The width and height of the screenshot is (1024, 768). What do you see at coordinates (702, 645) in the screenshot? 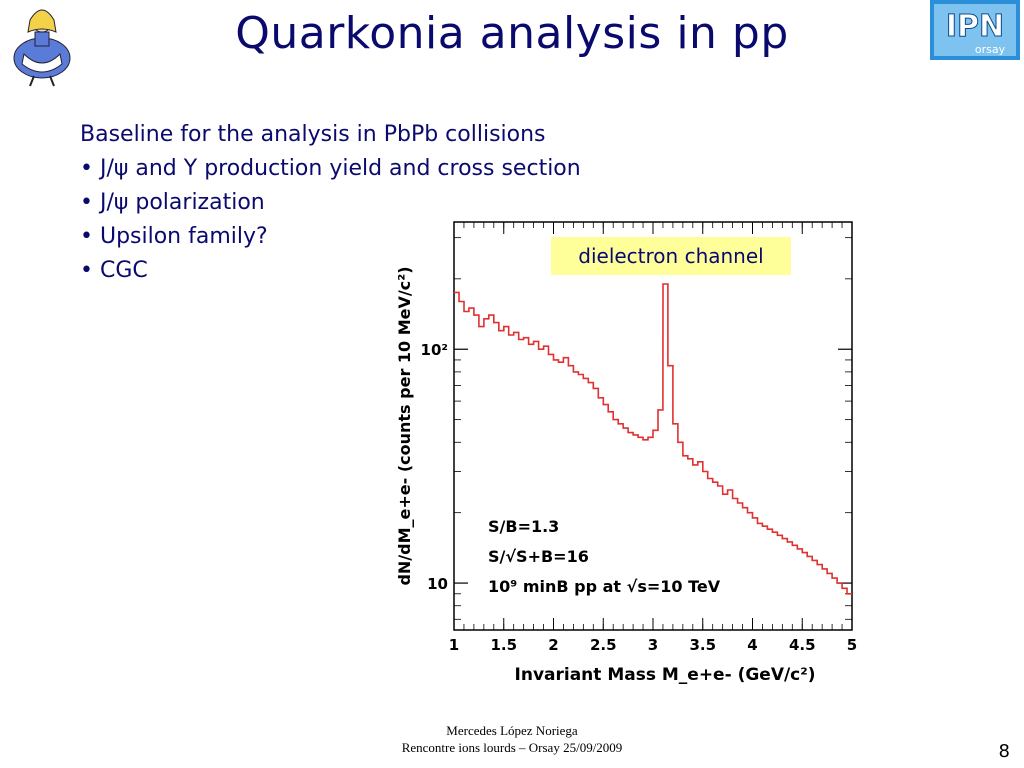
I see `x-tick-label-3.5: 3.5` at bounding box center [702, 645].